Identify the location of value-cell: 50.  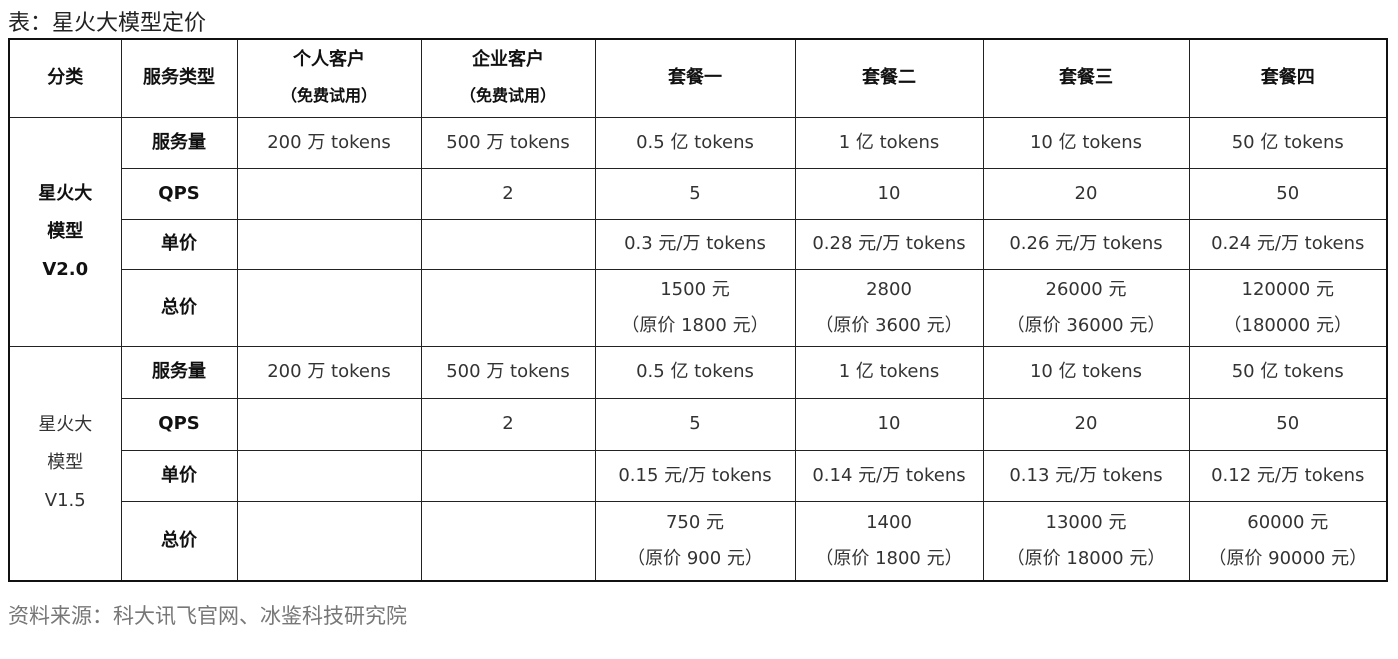
(1288, 424).